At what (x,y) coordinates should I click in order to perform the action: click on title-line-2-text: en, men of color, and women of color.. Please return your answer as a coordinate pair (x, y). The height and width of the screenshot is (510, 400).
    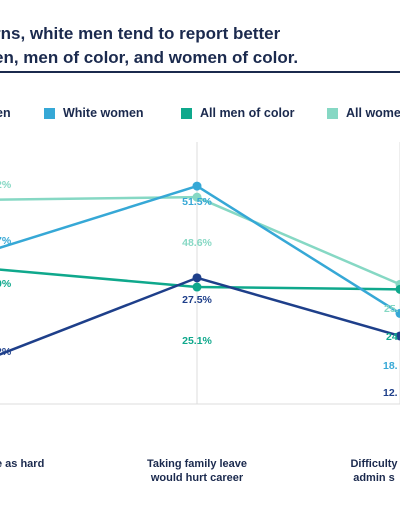
    Looking at the image, I should click on (200, 59).